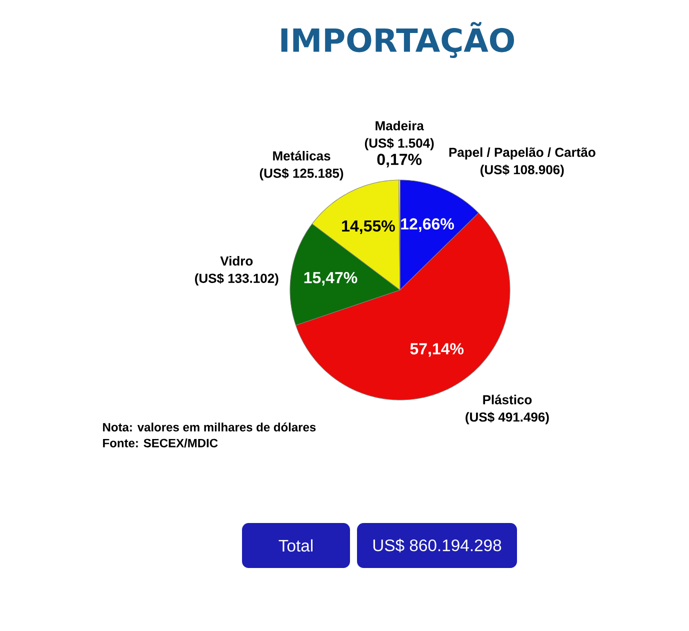 This screenshot has width=689, height=631. I want to click on text: 12,66%, so click(427, 225).